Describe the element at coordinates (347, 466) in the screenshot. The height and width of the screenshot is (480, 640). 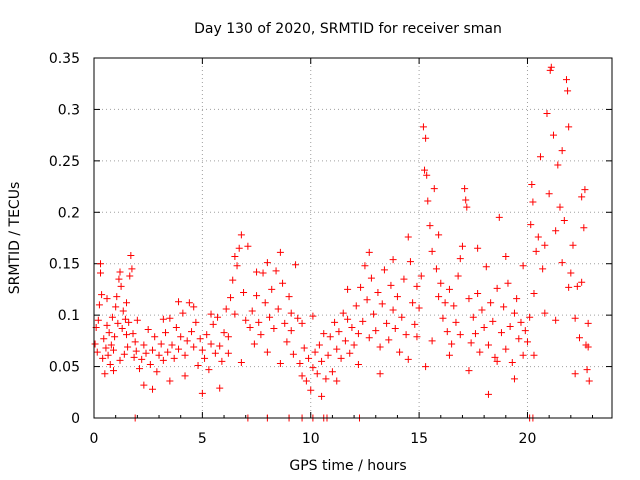
I see `x-axis-title: GPS time / hours` at that location.